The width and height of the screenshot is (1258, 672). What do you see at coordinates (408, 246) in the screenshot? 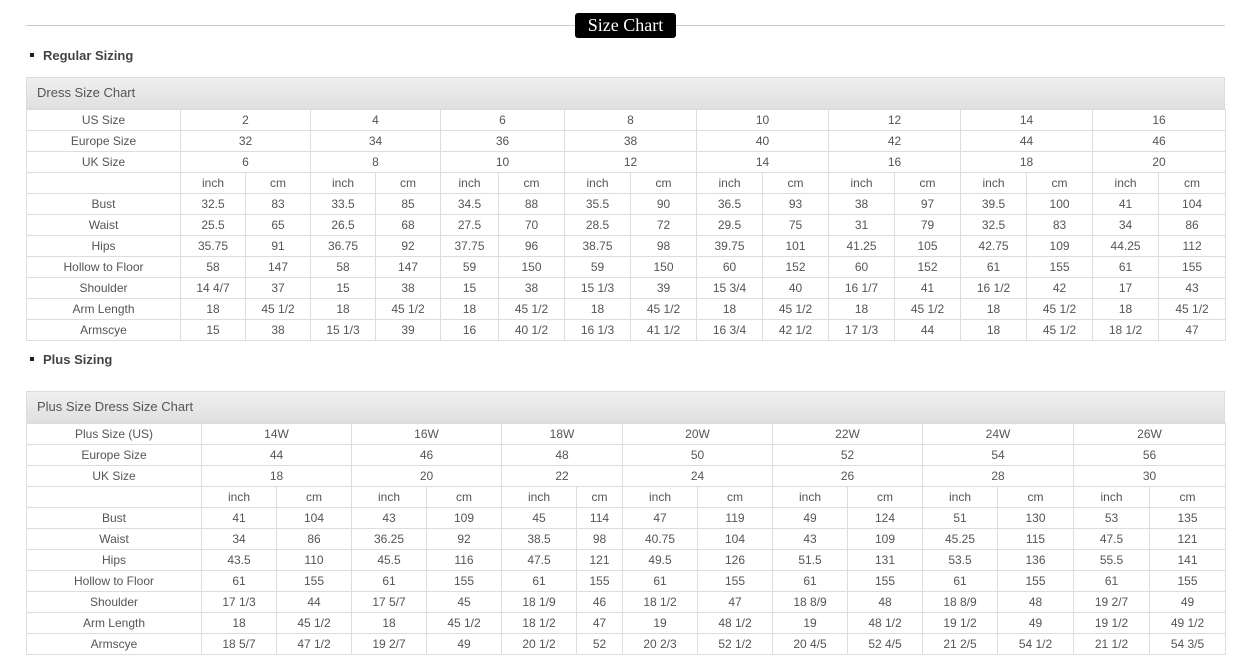
I see `measure-cell: 92` at bounding box center [408, 246].